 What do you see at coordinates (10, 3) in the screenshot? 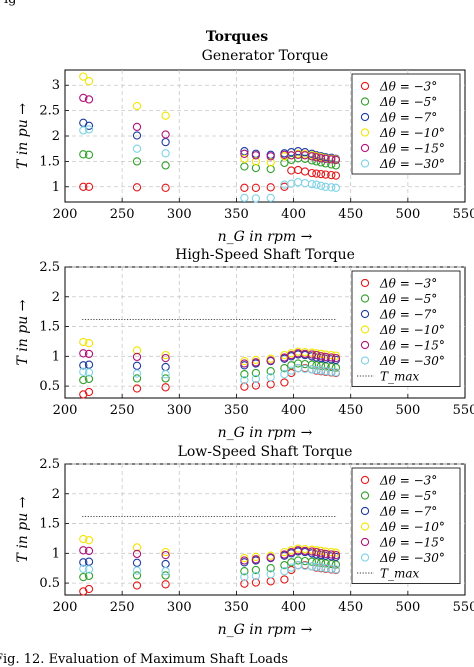
I see `header-fragment: ig` at bounding box center [10, 3].